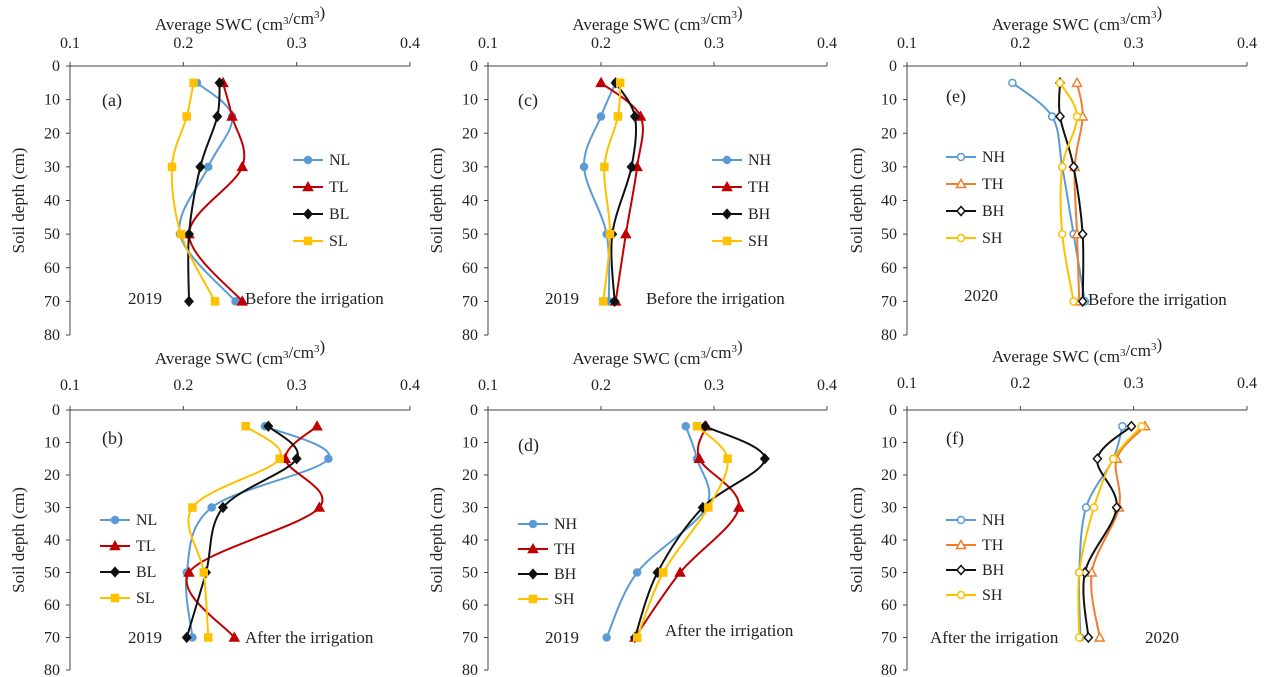  Describe the element at coordinates (308, 186) in the screenshot. I see `legend-marker-tl` at that location.